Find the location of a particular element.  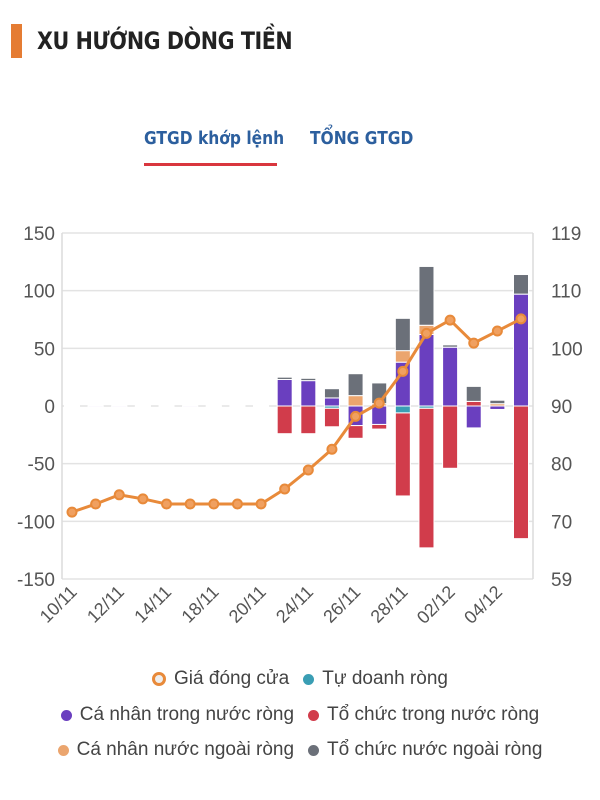

y-axis-left-labels: 150 100 50 0 -50 -100 -150 is located at coordinates (36, 407).